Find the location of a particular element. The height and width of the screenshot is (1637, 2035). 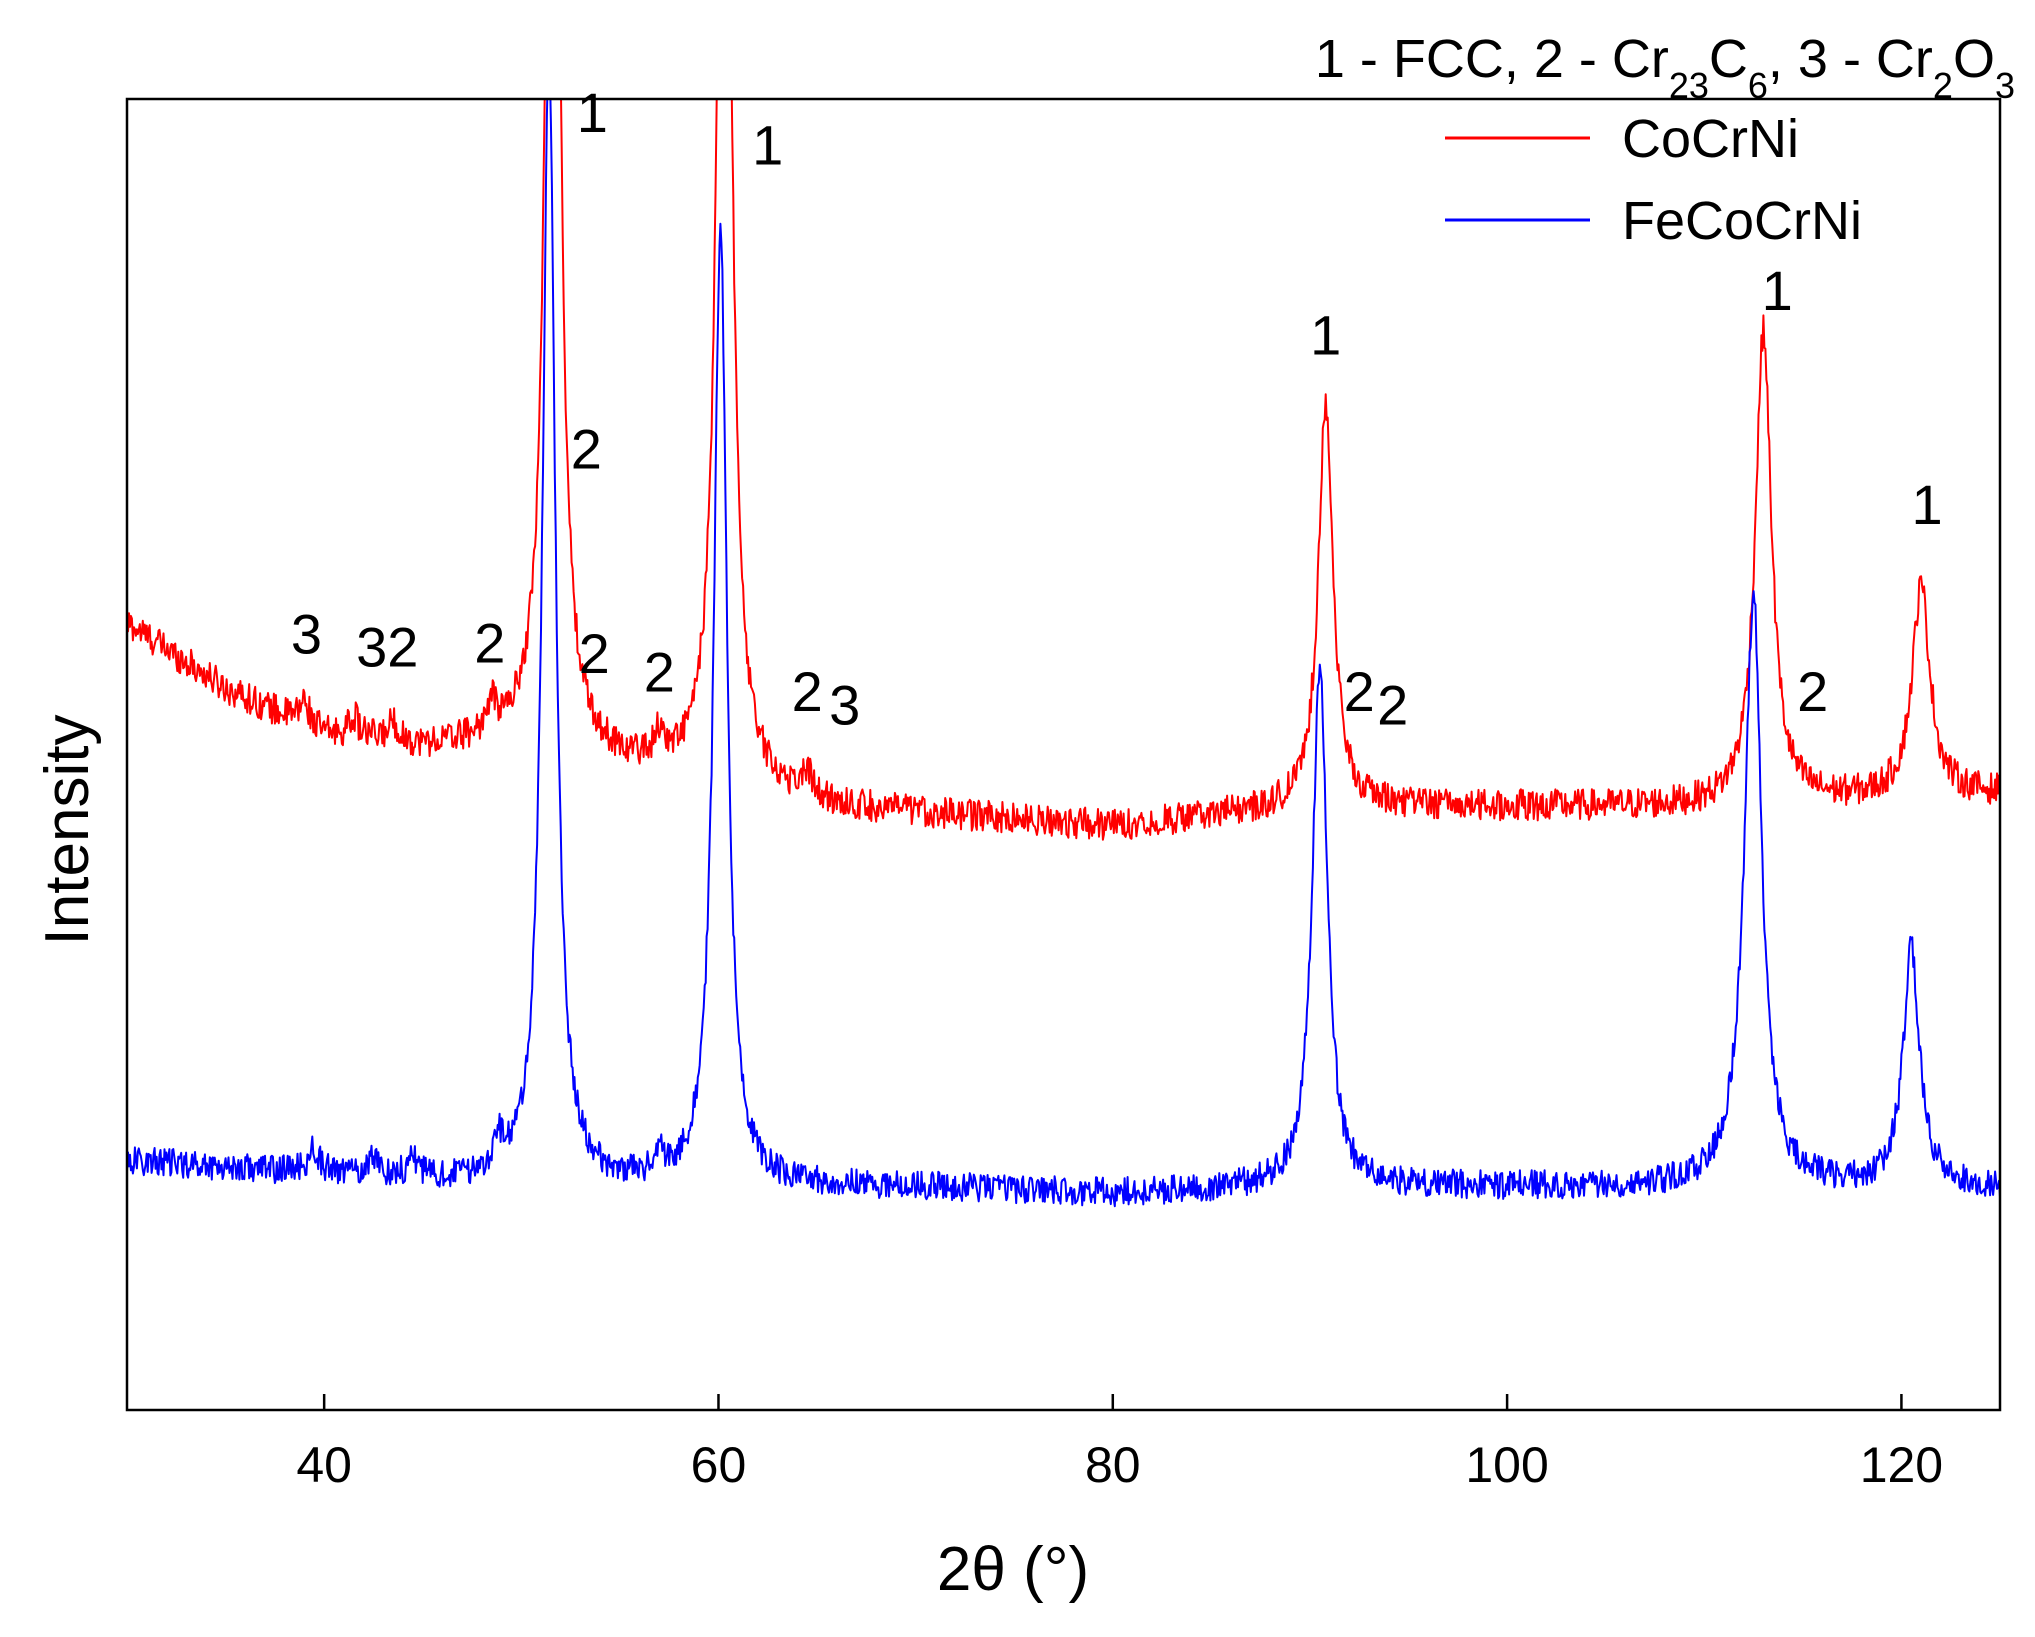

x-tick-label: 120 is located at coordinates (1901, 1465).